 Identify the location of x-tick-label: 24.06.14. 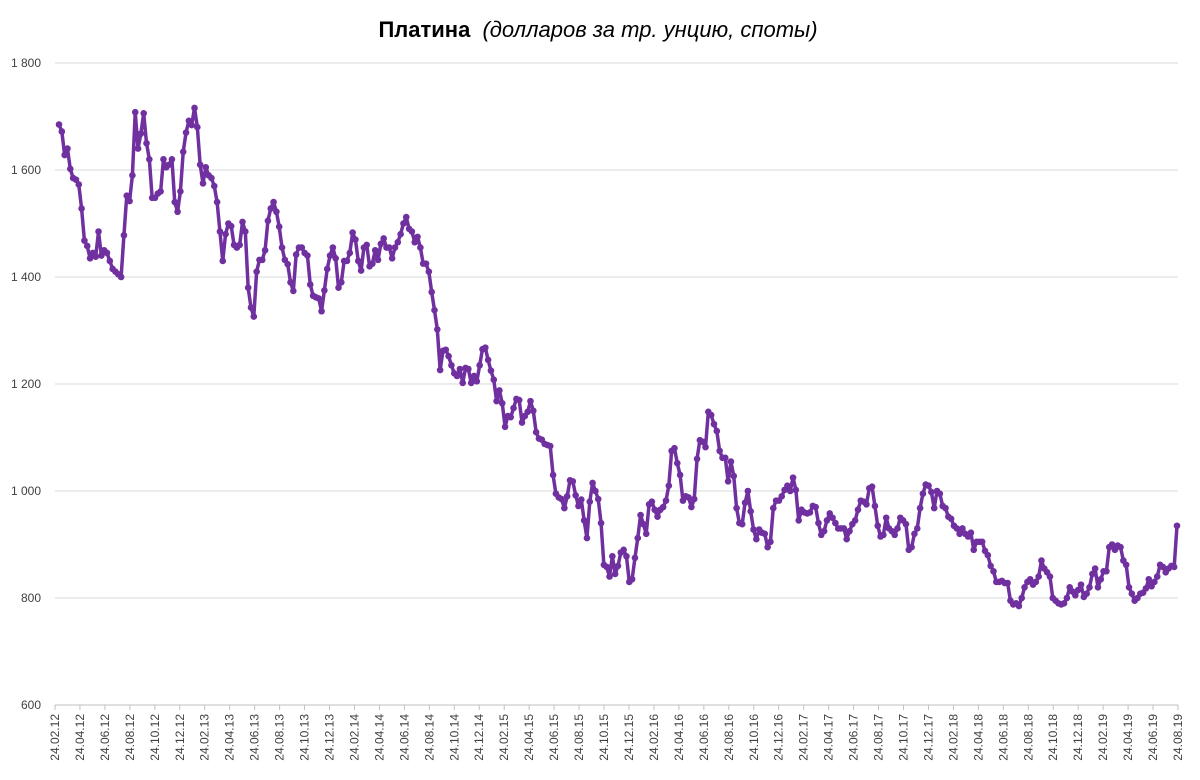
(404, 737).